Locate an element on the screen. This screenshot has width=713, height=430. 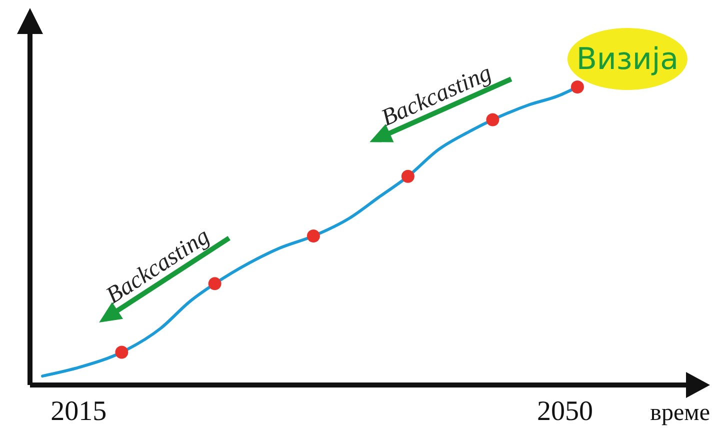
x-axis-title: време is located at coordinates (680, 413).